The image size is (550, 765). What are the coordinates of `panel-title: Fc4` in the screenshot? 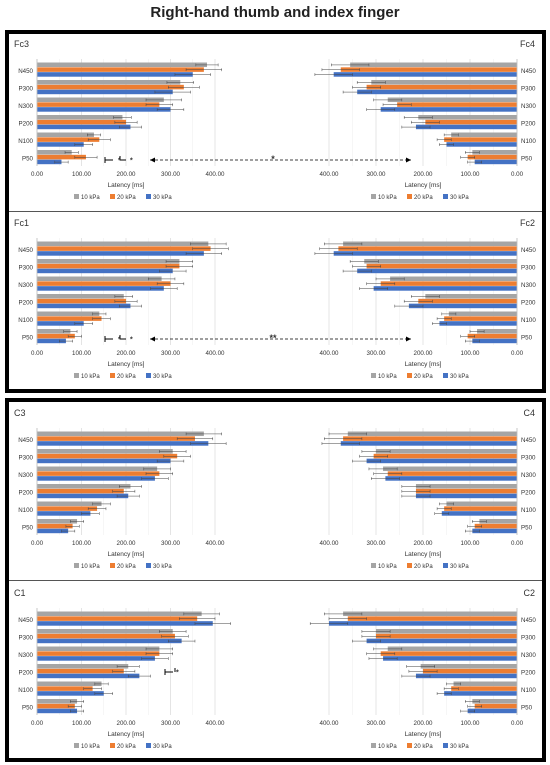 It's located at (527, 44).